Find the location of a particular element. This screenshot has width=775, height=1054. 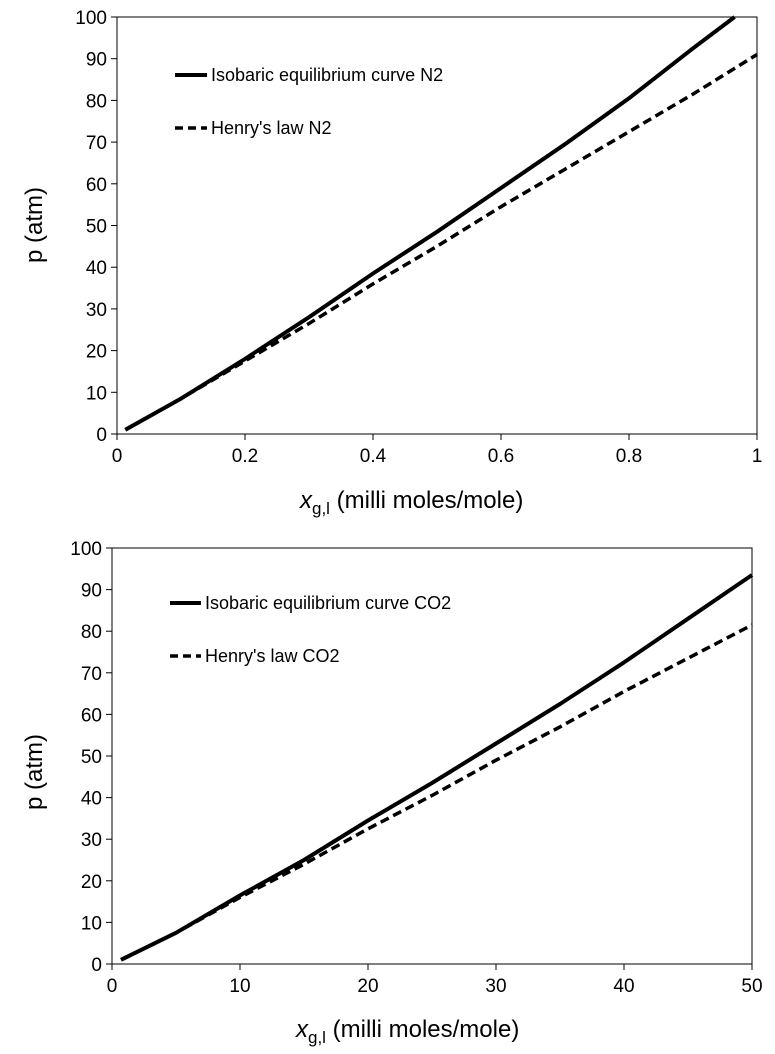

n2-y-axis-label: p (atm) is located at coordinates (34, 225).